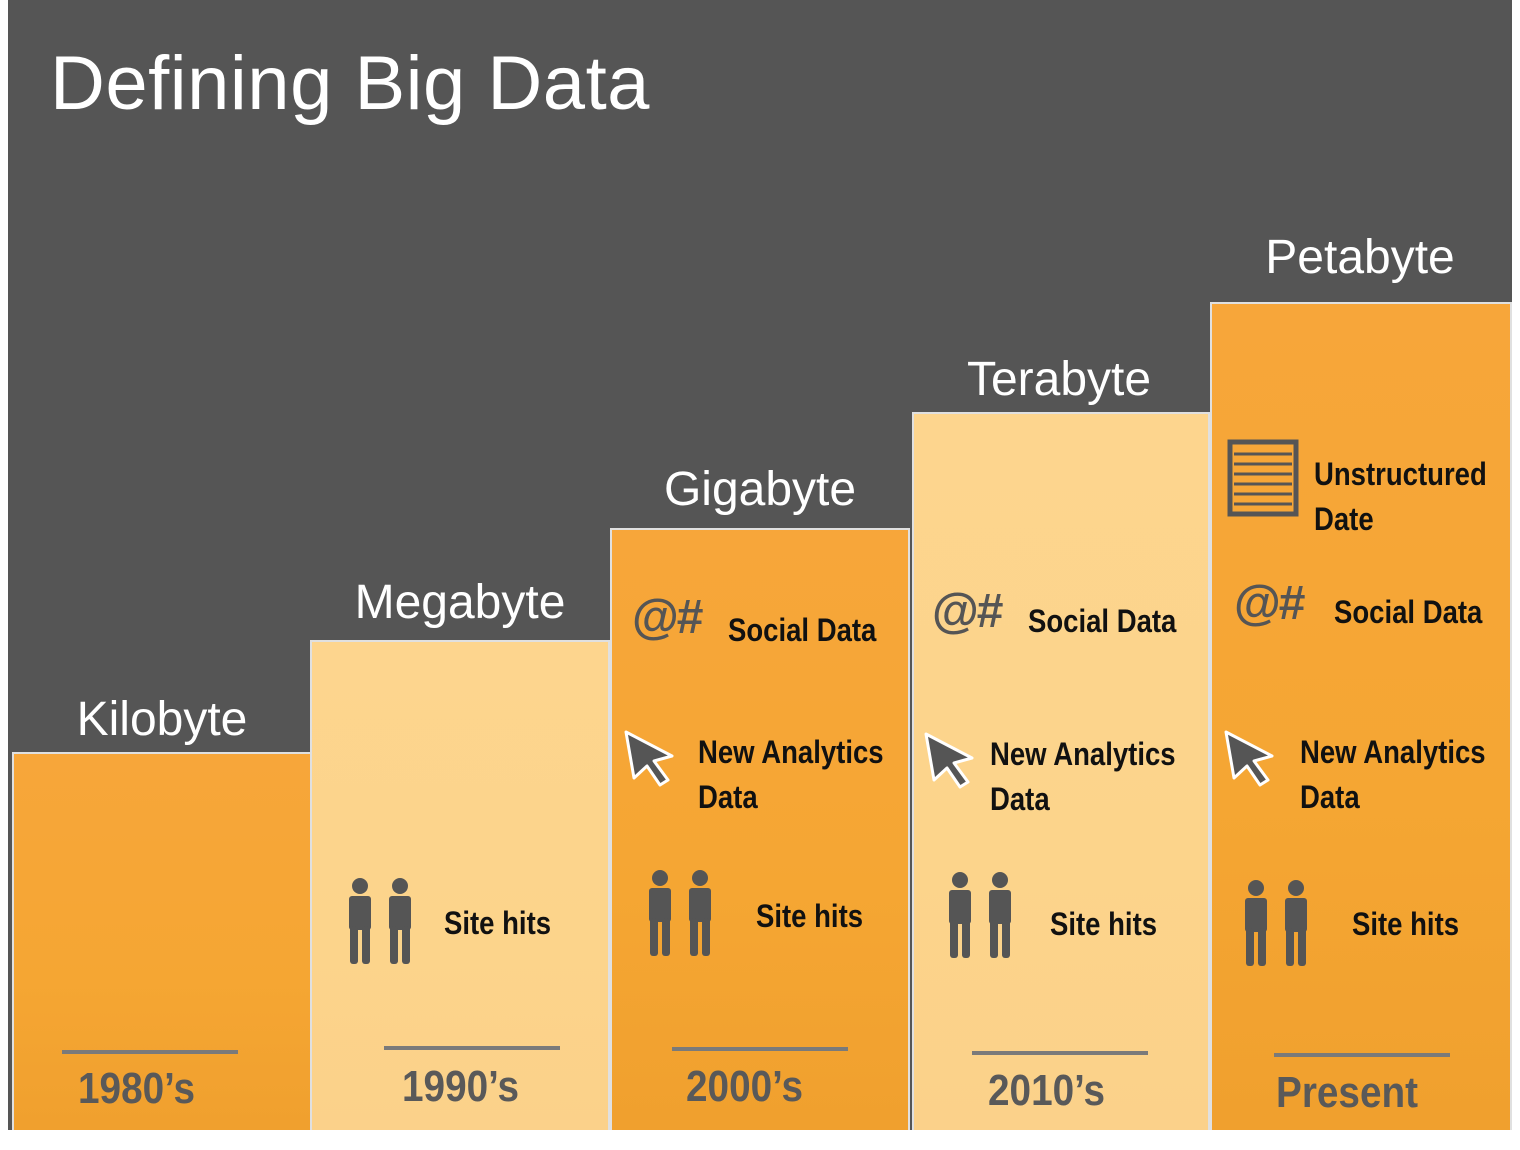 The image size is (1520, 1150). Describe the element at coordinates (1344, 519) in the screenshot. I see `unstructured-label-line2: Date` at that location.